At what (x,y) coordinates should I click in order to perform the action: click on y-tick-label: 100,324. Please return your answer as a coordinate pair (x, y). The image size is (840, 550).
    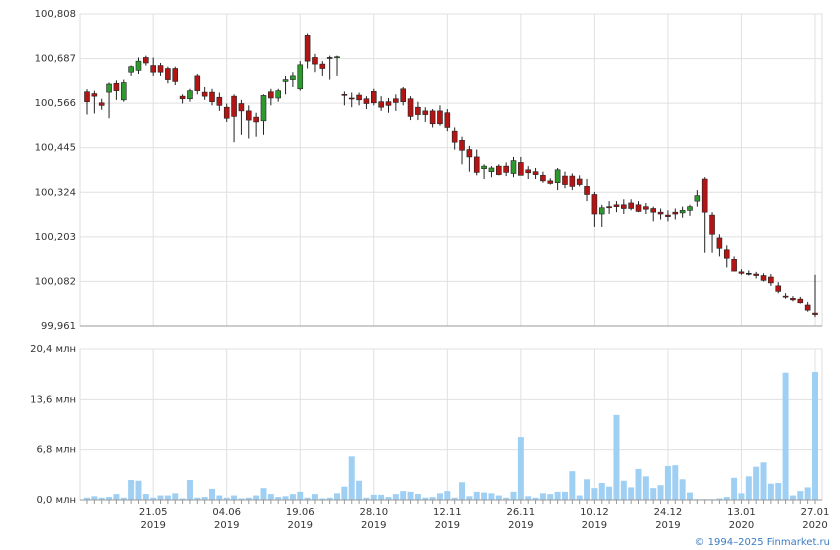
    Looking at the image, I should click on (55, 192).